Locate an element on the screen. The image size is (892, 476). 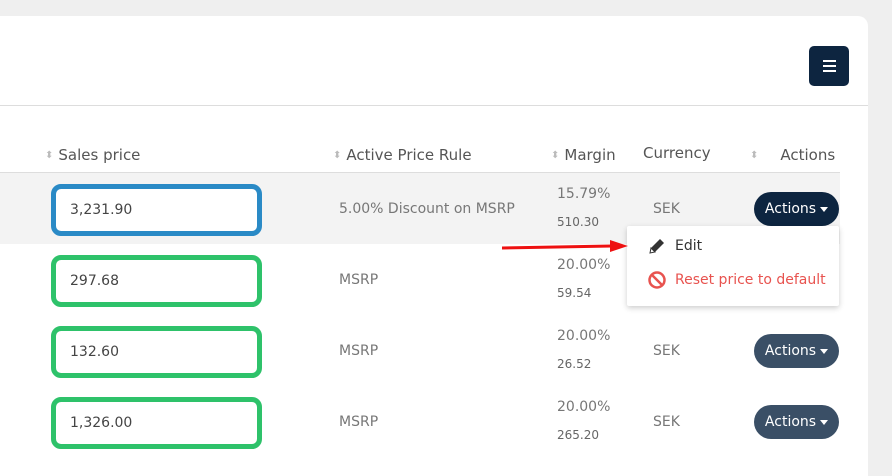
hamburger-icon is located at coordinates (829, 66).